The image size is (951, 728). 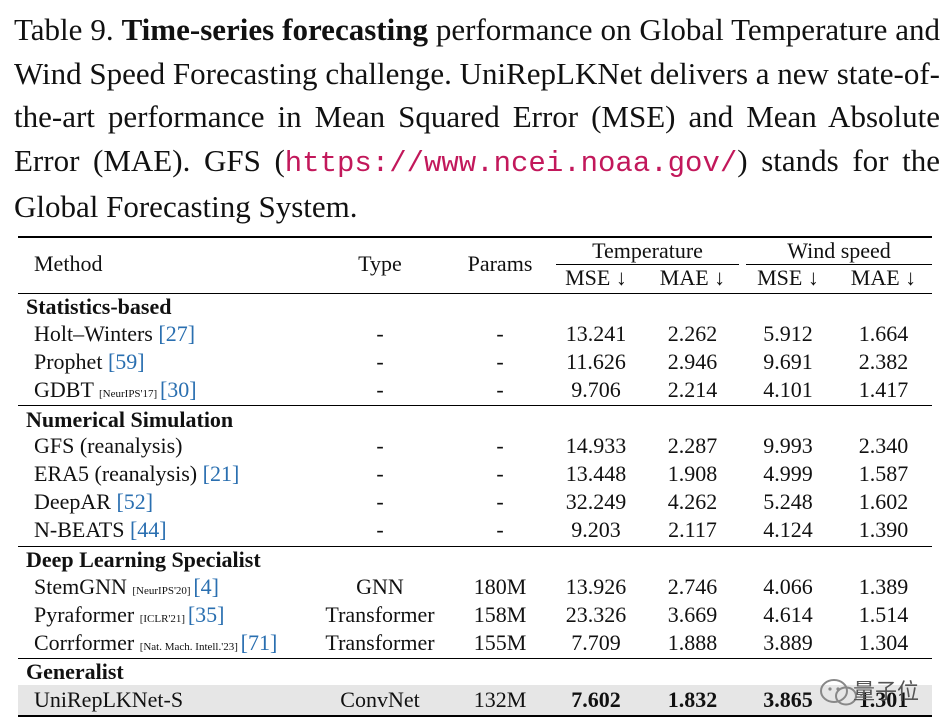 What do you see at coordinates (68, 263) in the screenshot?
I see `header-method: Method` at bounding box center [68, 263].